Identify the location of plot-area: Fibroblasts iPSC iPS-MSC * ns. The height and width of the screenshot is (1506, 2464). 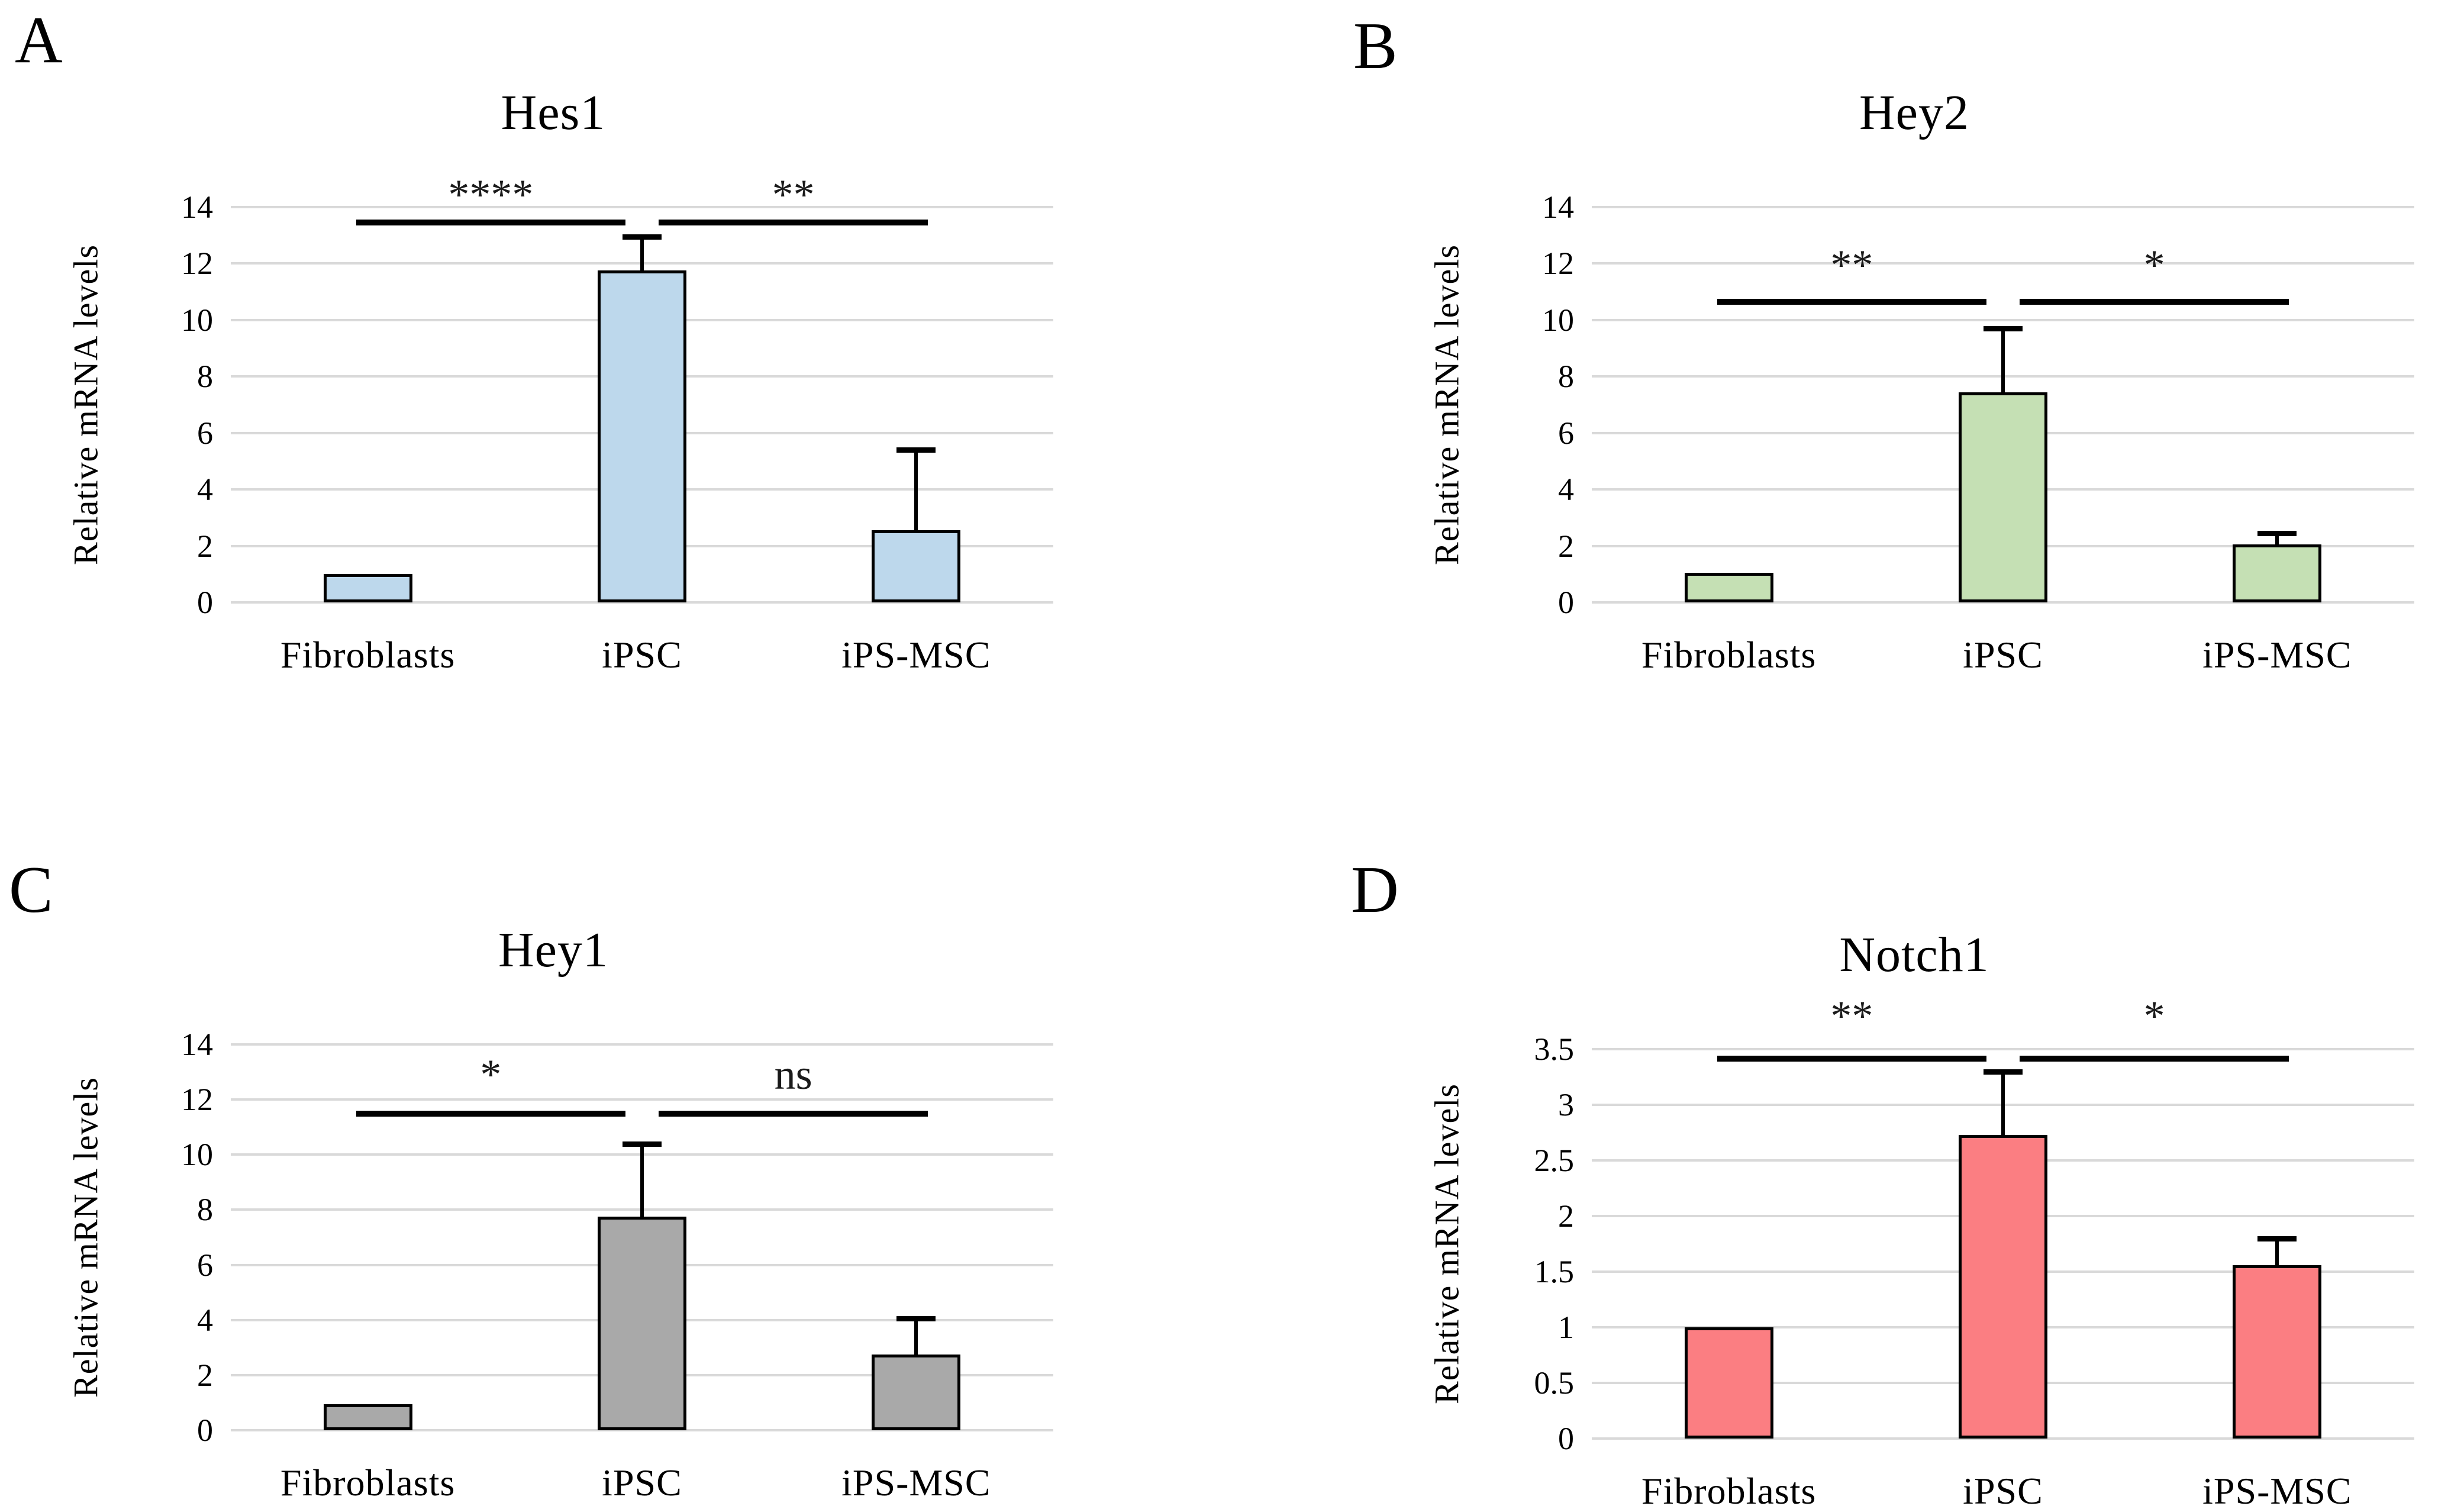
(642, 1273).